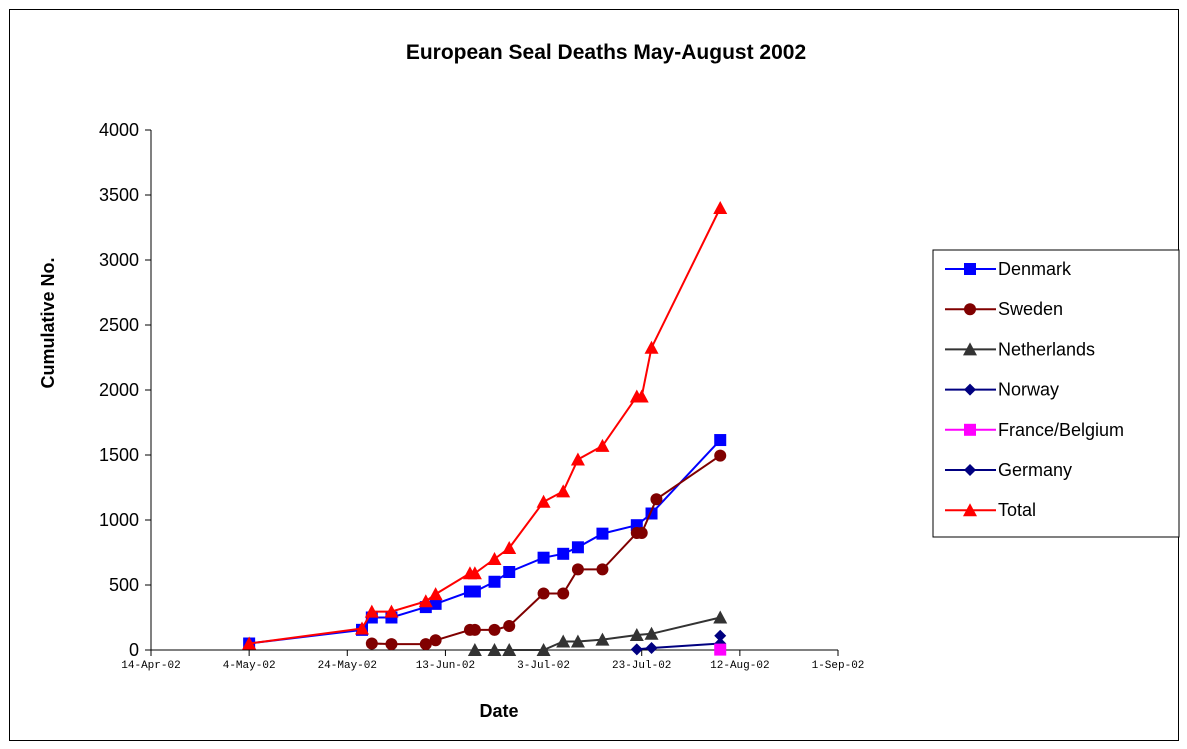 The height and width of the screenshot is (749, 1187). I want to click on legend-marker-denmark, so click(970, 269).